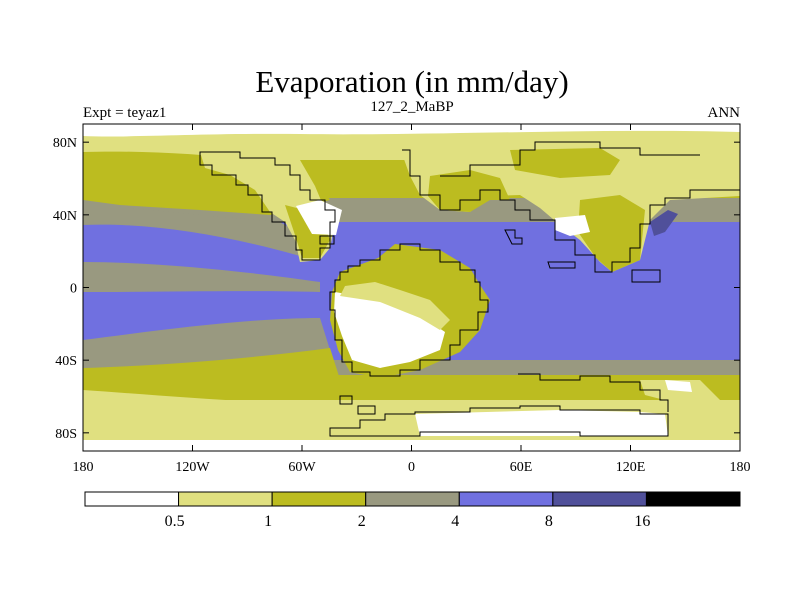 The width and height of the screenshot is (800, 600). I want to click on y-tick-label: 40N, so click(65, 216).